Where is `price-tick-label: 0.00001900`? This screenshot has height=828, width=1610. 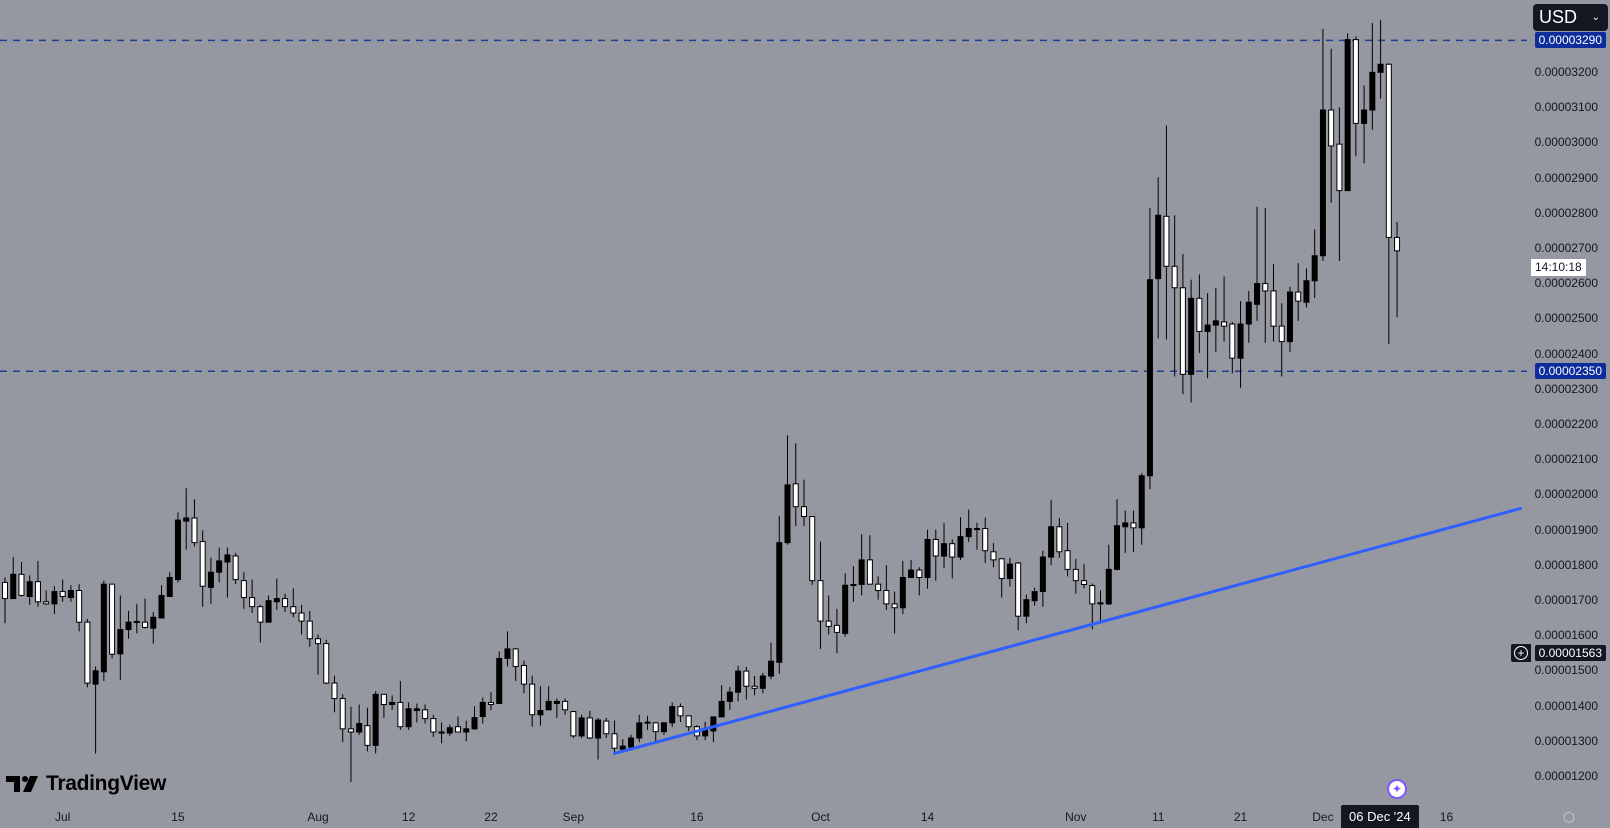 price-tick-label: 0.00001900 is located at coordinates (1566, 529).